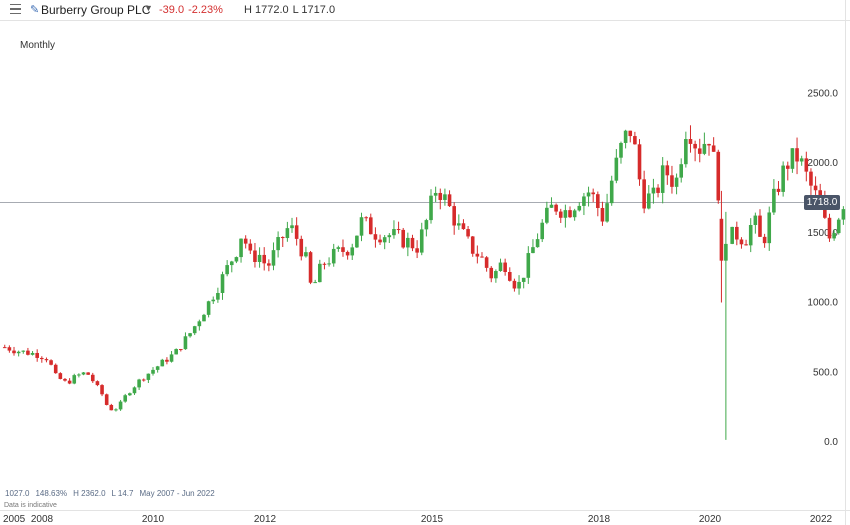  Describe the element at coordinates (822, 233) in the screenshot. I see `y-tick-label: 1500.0` at that location.